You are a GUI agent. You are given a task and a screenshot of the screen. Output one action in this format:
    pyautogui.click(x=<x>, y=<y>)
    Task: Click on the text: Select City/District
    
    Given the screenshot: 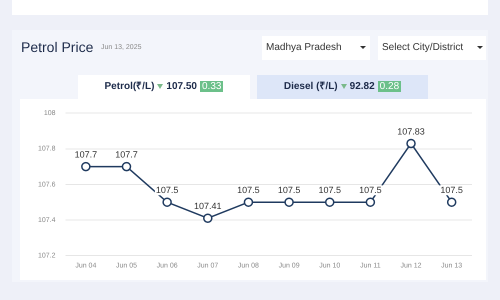 What is the action you would take?
    pyautogui.click(x=423, y=47)
    